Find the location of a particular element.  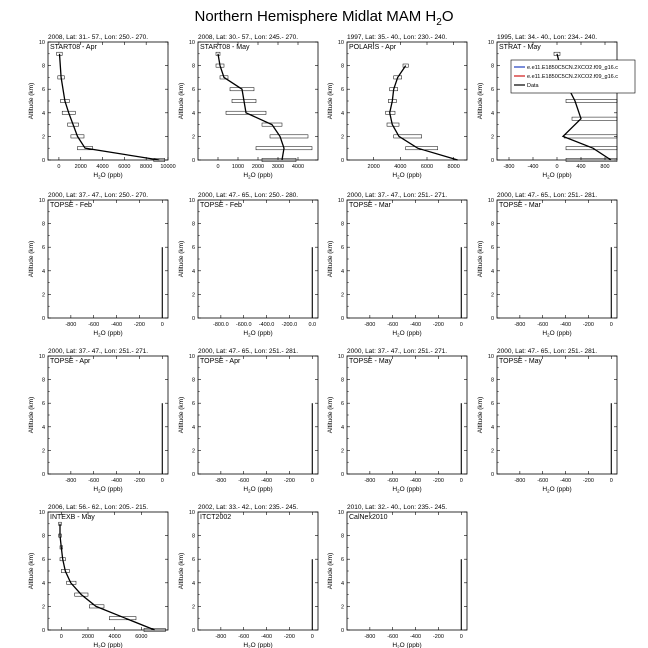

panel-header: 2008, Lat: 30.- 57., Lon: 245.- 270. is located at coordinates (248, 37).